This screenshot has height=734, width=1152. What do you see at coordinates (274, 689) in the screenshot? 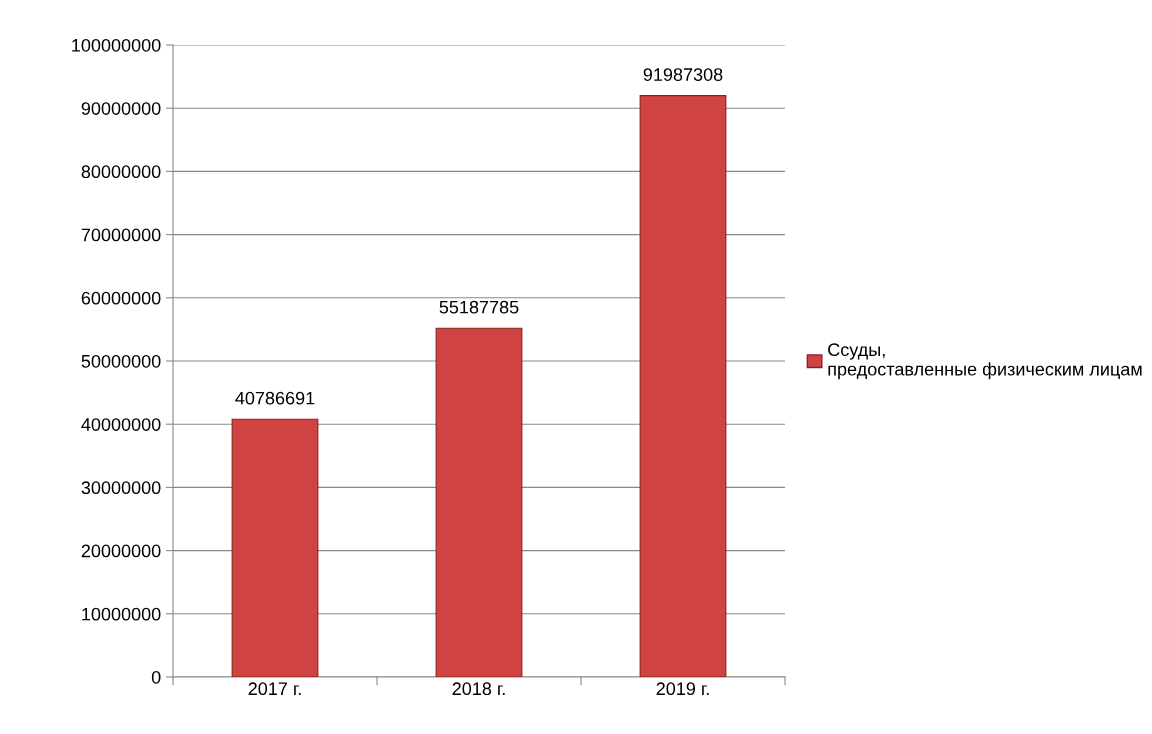
I see `x-tick-label: 2017 г.` at bounding box center [274, 689].